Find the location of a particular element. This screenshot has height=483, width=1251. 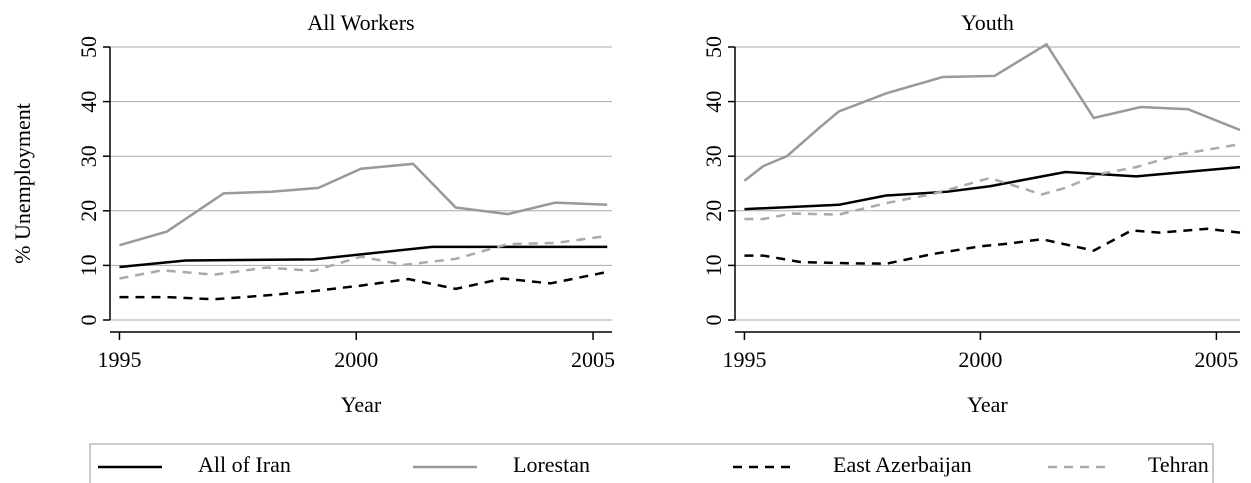

legend-label: All of Iran is located at coordinates (244, 464).